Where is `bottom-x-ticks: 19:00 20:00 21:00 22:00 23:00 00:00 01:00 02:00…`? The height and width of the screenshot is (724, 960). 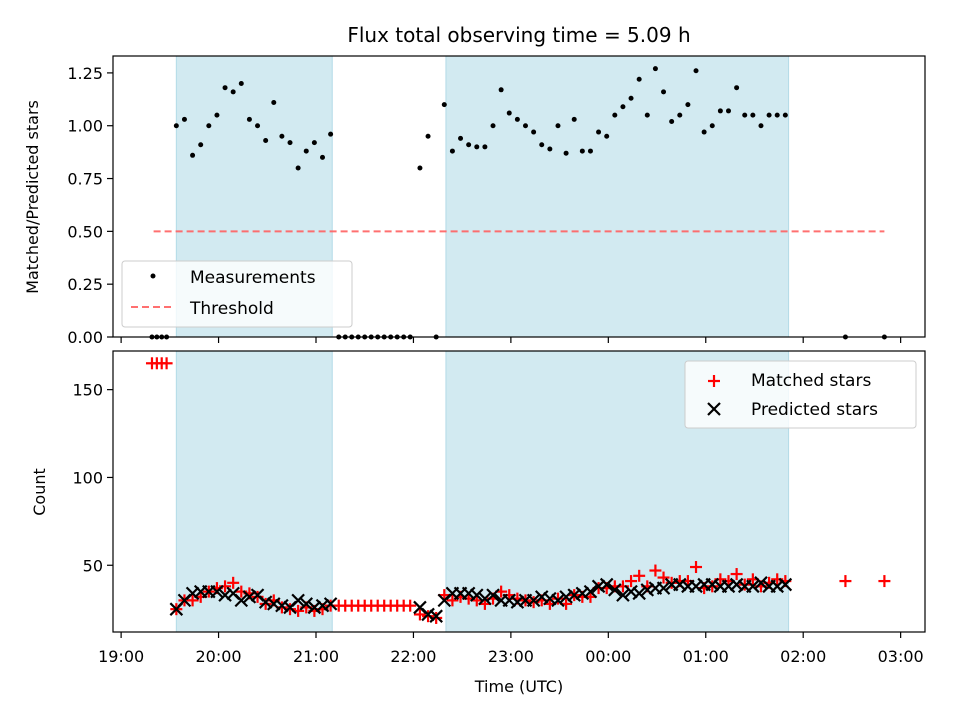
bottom-x-ticks: 19:00 20:00 21:00 22:00 23:00 00:00 01:00 02:00… is located at coordinates (511, 649).